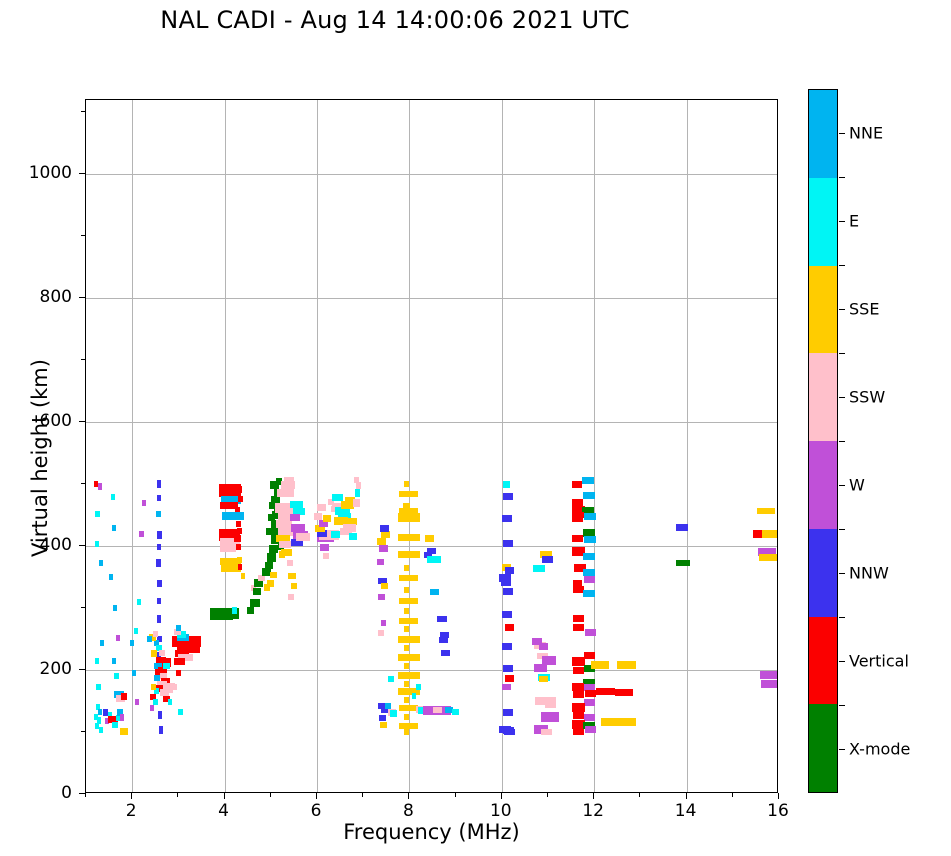  I want to click on colorbar-segment-ssw, so click(823, 397).